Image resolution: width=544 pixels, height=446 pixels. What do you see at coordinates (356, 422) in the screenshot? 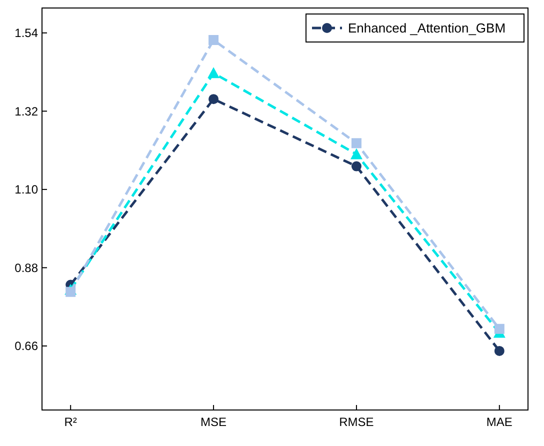
I see `x-tick-label: RMSE` at bounding box center [356, 422].